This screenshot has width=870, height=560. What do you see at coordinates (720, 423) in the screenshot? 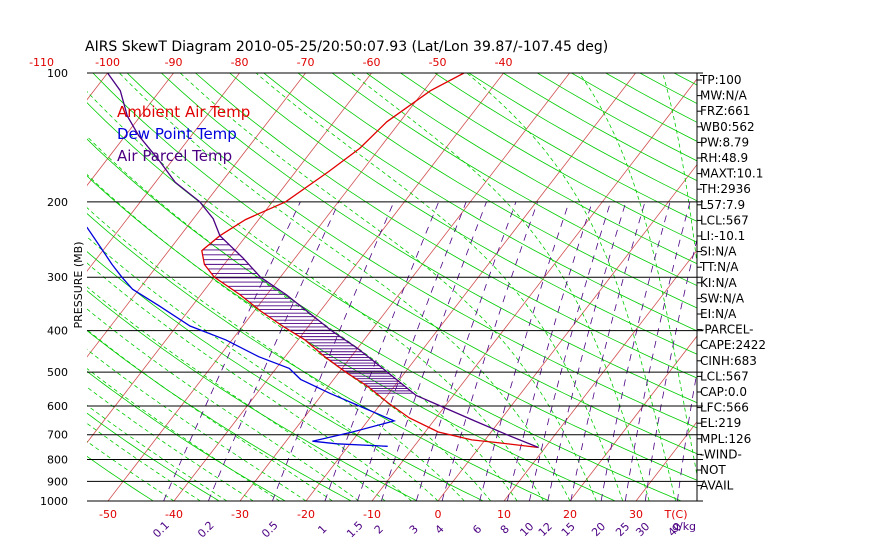
I see `stability-index-label: EL:219` at bounding box center [720, 423].